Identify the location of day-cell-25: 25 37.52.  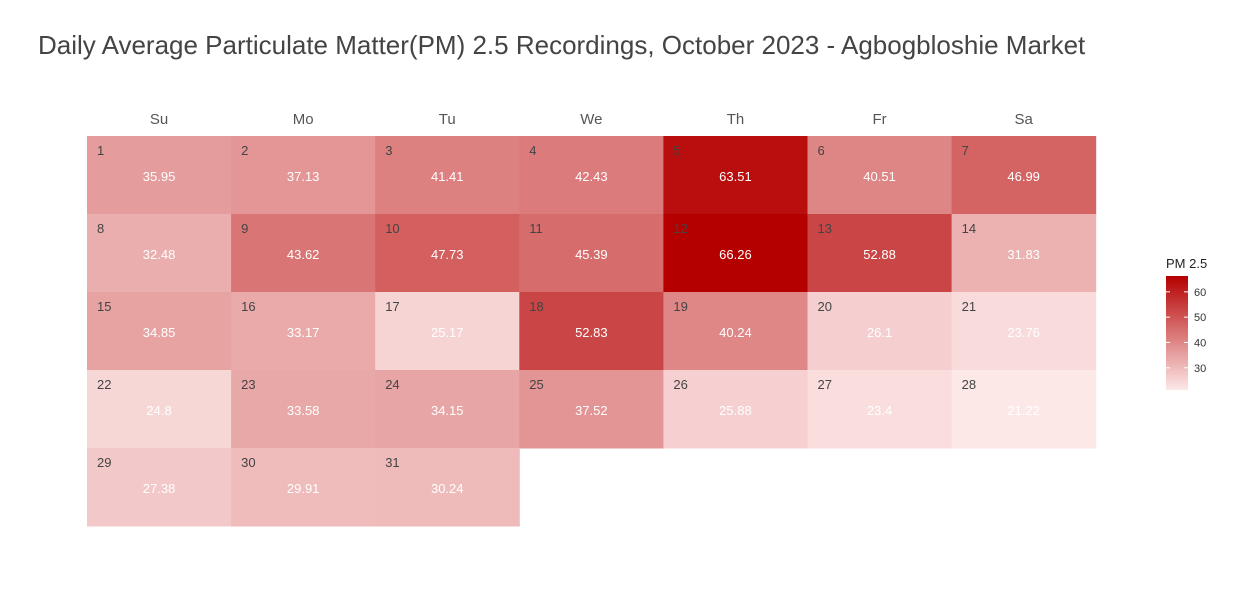
(591, 409).